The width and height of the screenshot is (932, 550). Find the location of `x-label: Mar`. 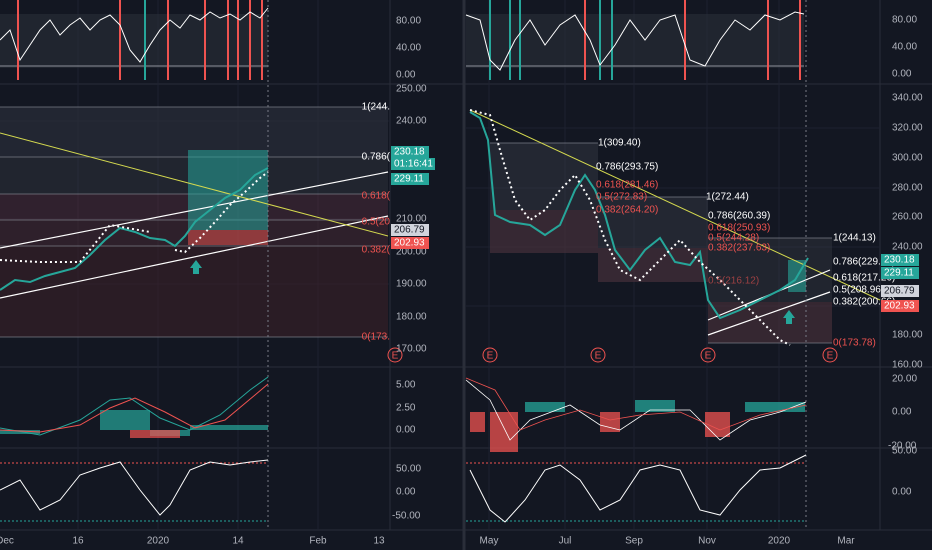

x-label: Mar is located at coordinates (846, 541).